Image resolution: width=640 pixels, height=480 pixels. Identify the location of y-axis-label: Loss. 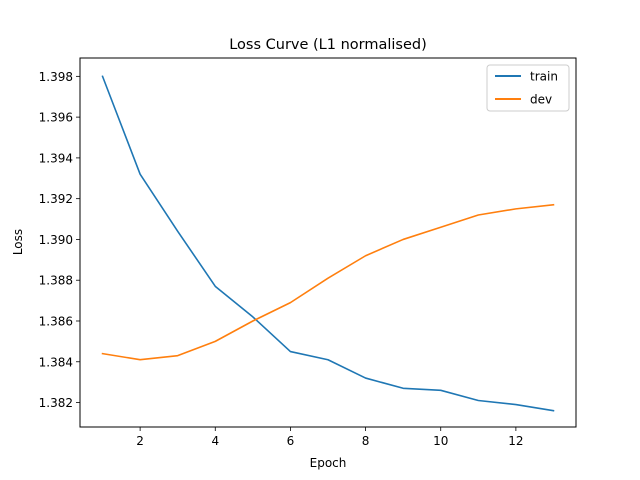
(18, 242).